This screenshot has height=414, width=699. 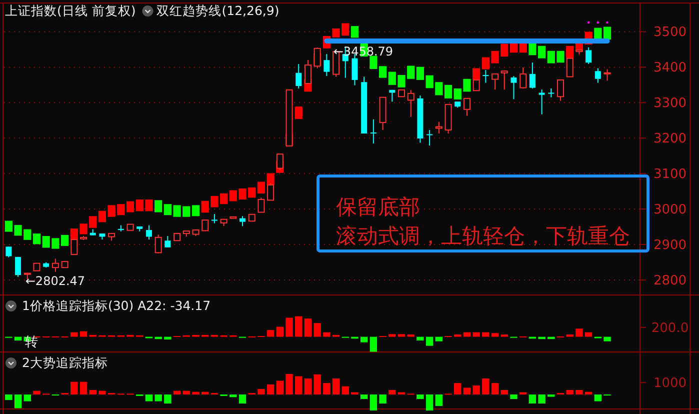 What do you see at coordinates (378, 207) in the screenshot?
I see `annotation: 保留底部` at bounding box center [378, 207].